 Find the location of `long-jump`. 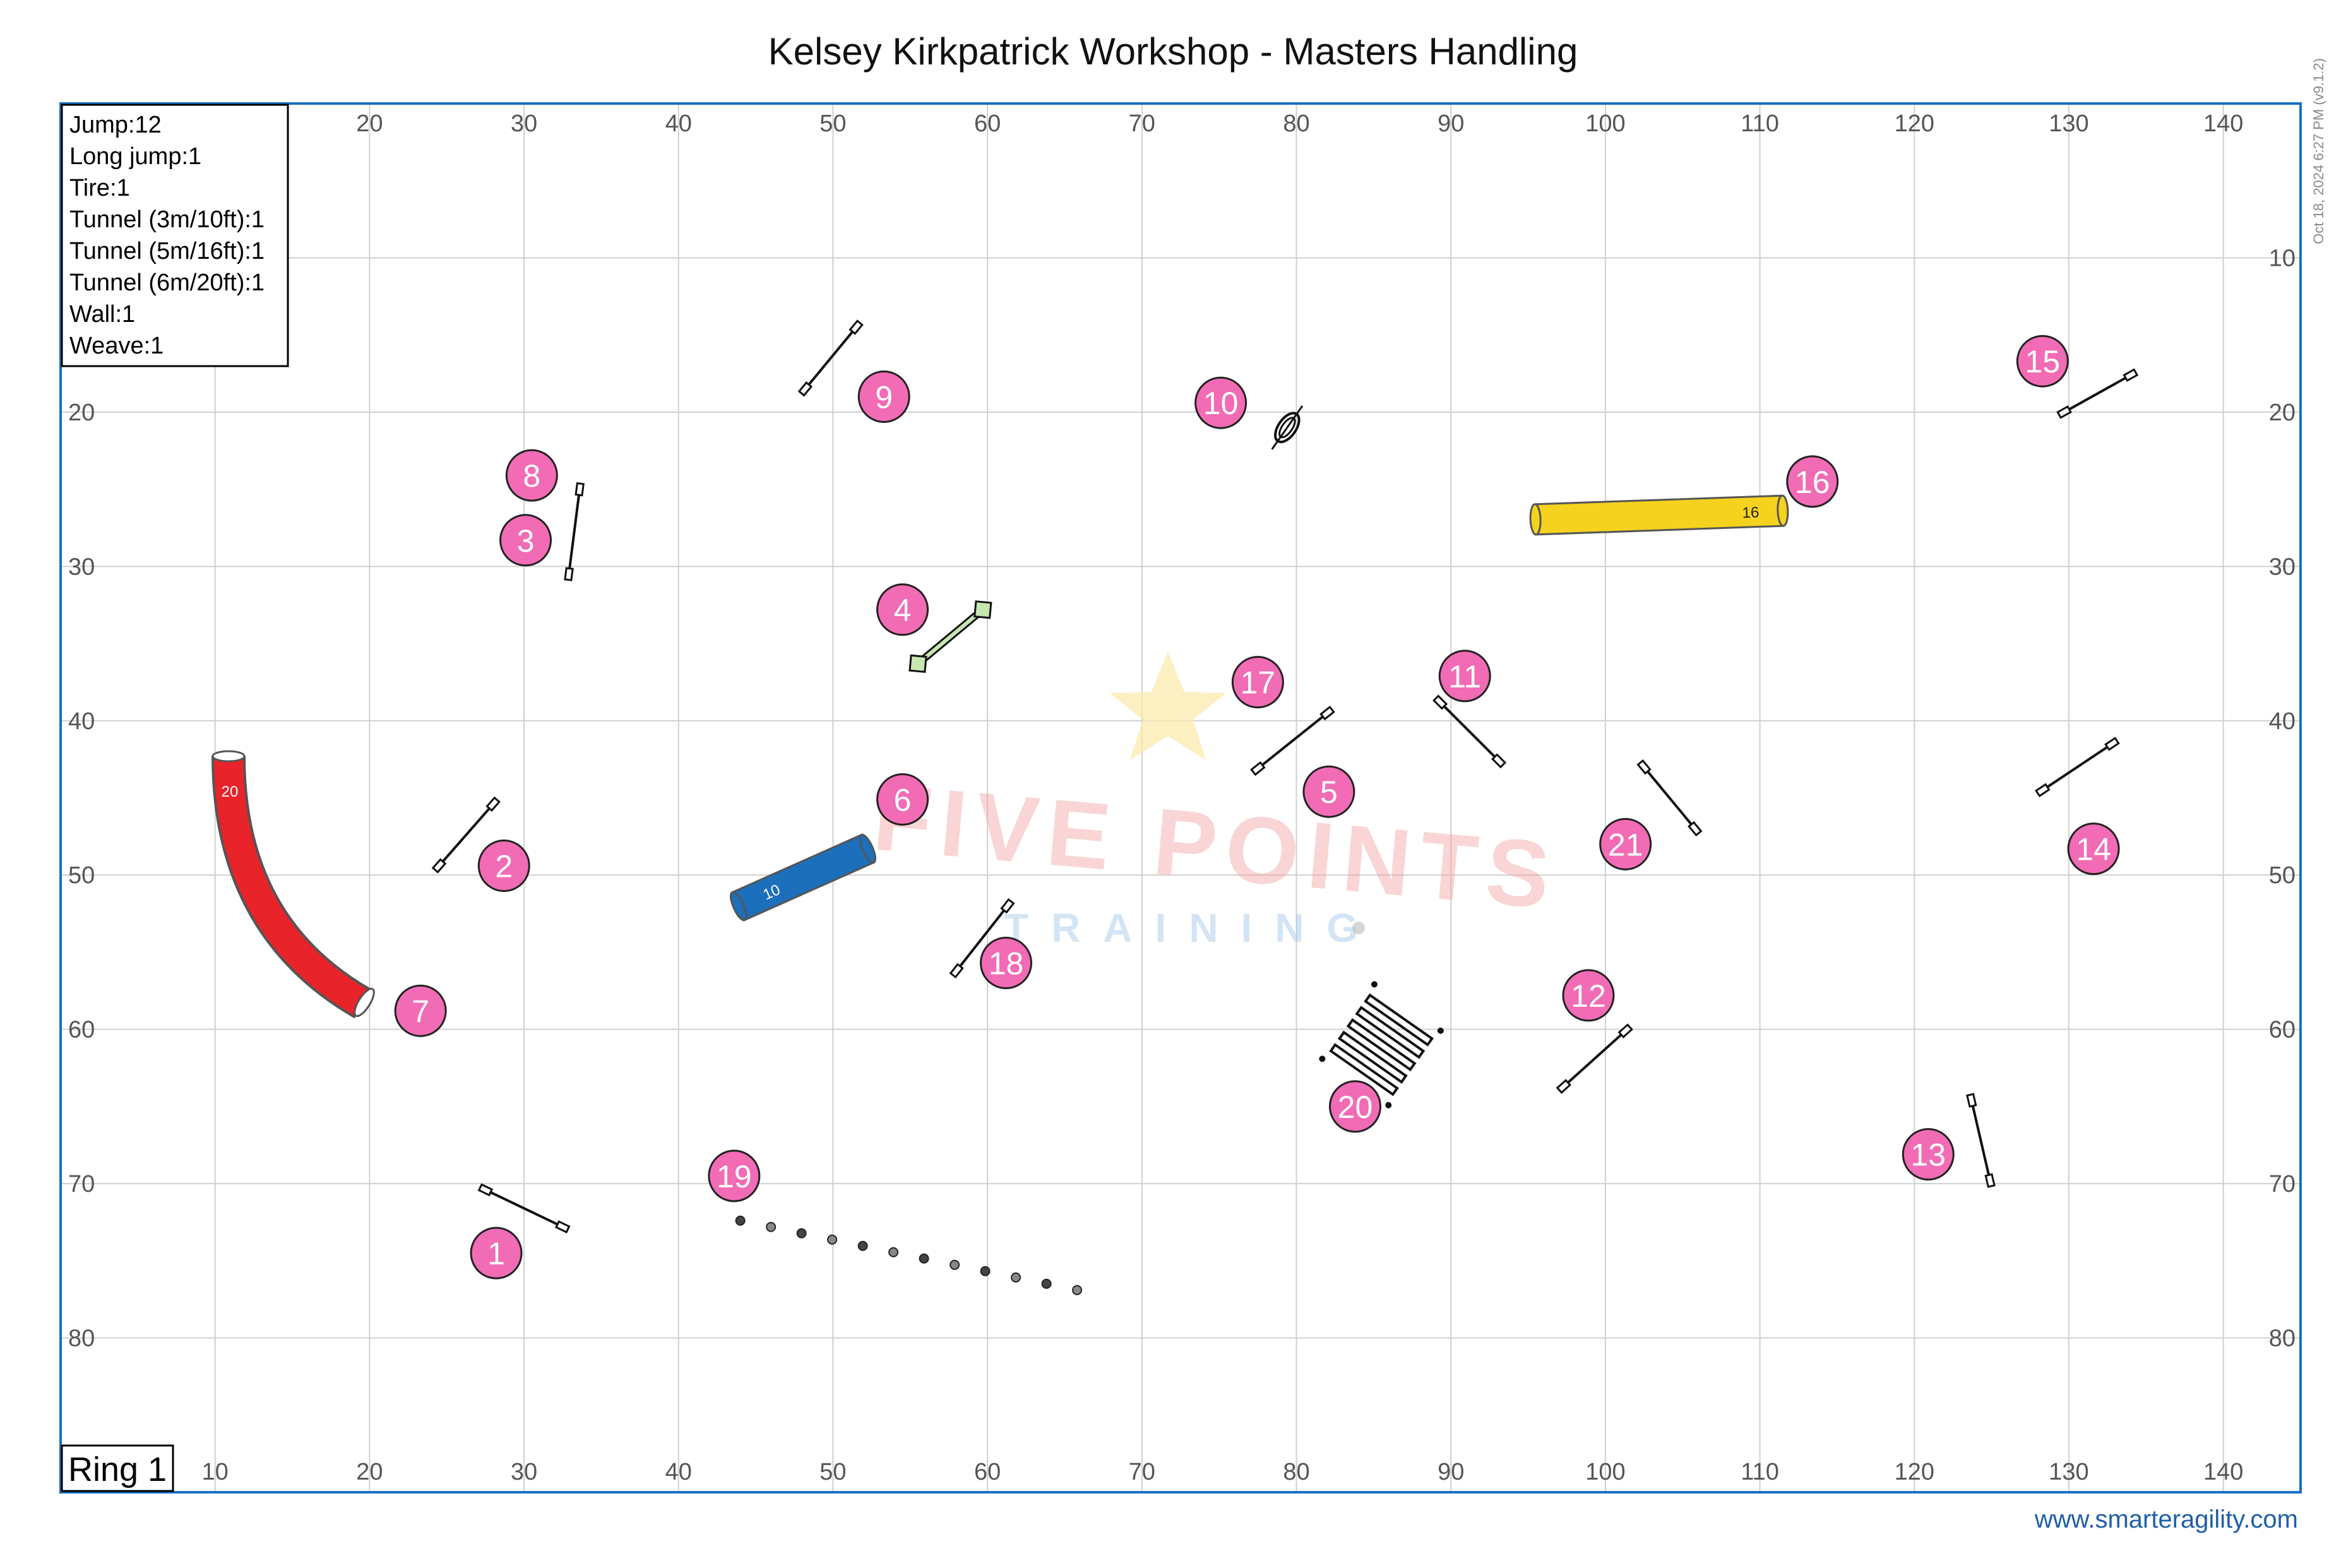

long-jump is located at coordinates (1381, 1044).